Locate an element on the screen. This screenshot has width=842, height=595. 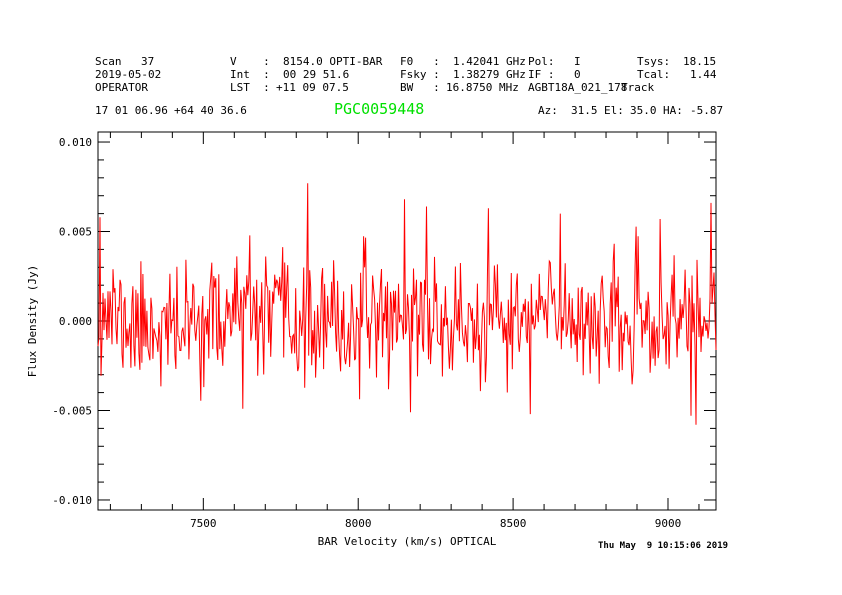
procedure-name: Track is located at coordinates (638, 87).